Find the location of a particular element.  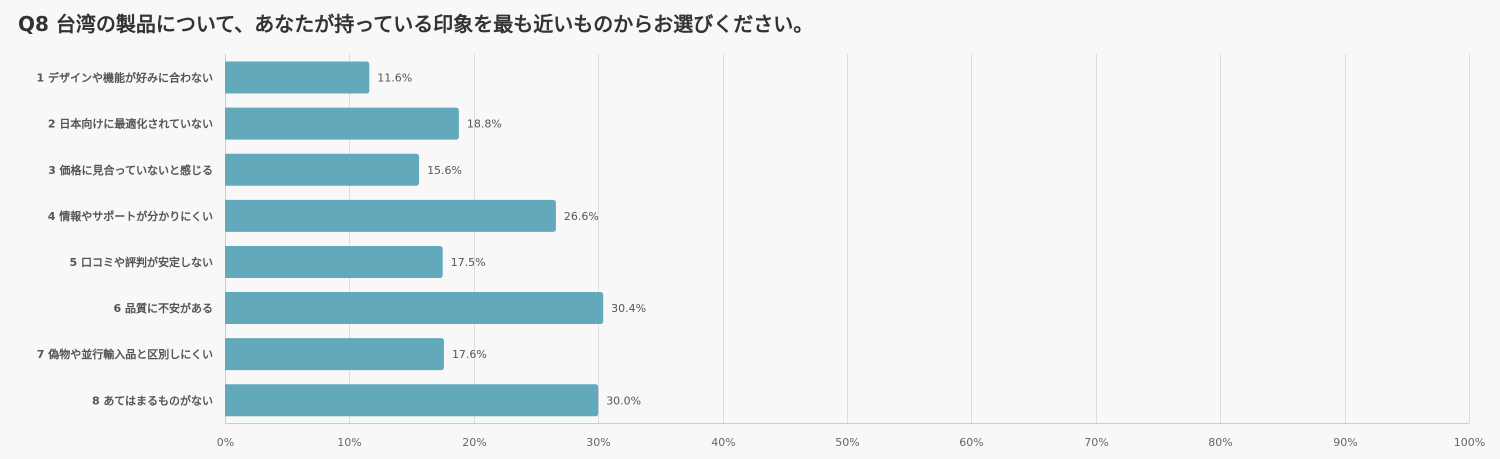

value-label: 15.6% is located at coordinates (444, 170).